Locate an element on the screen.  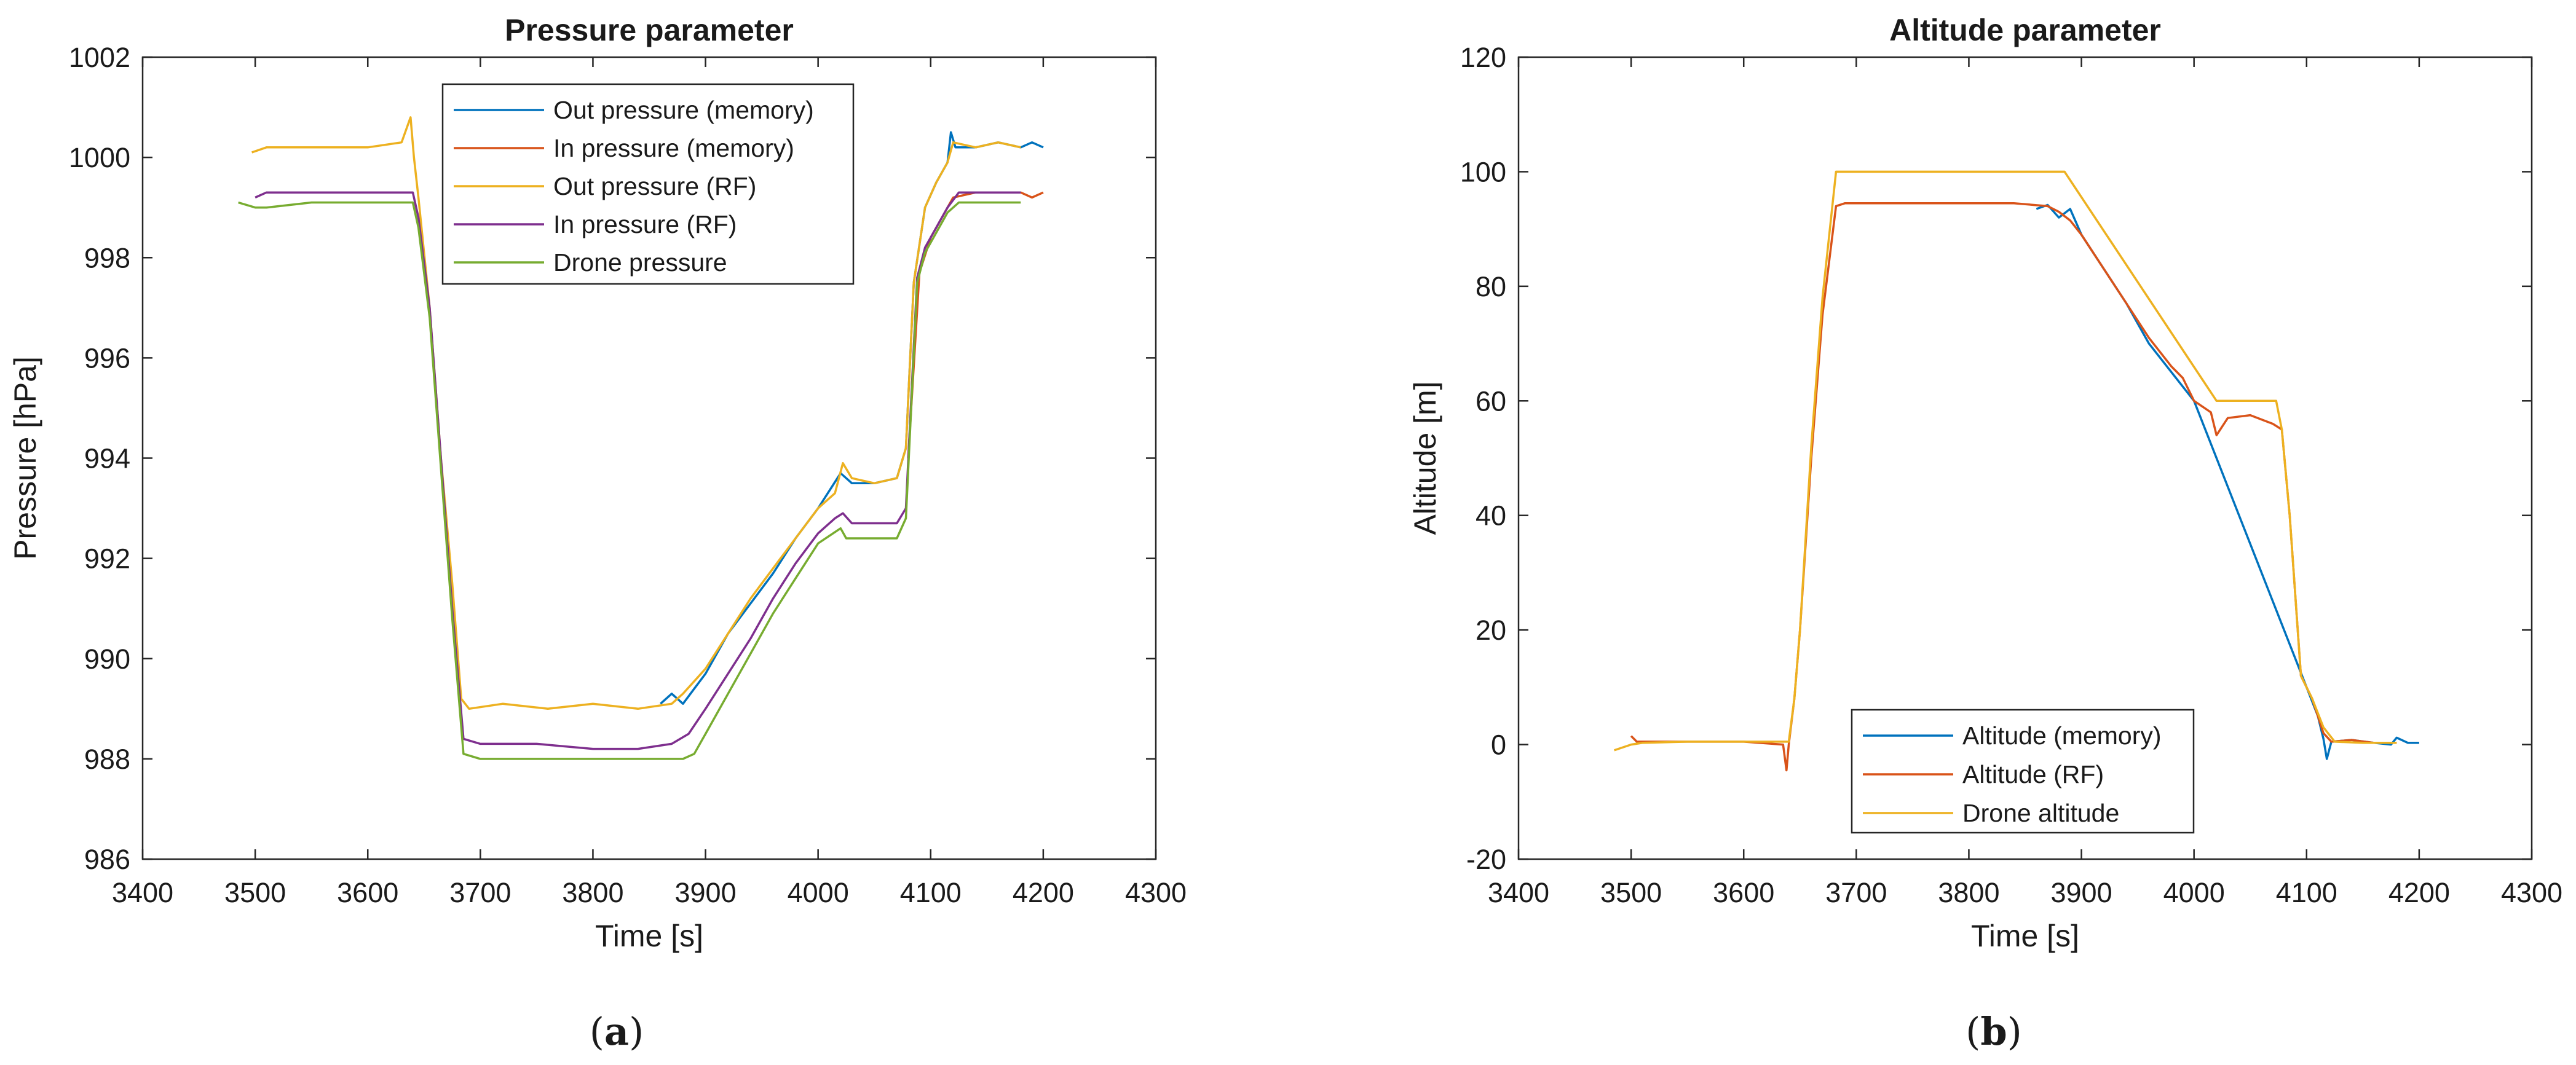
y-tick-label: 1000 is located at coordinates (100, 157).